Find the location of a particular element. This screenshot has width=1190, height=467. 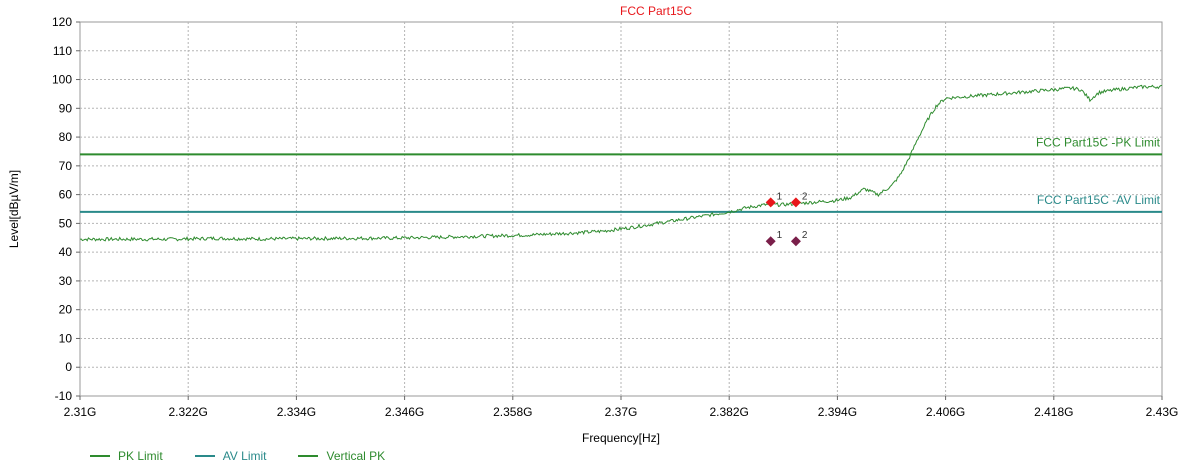

limit-line-label: FCC Part15C -PK Limit is located at coordinates (1098, 142).